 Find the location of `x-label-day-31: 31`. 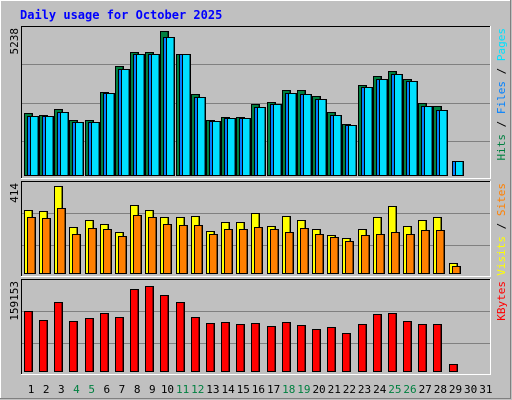

x-label-day-31: 31 is located at coordinates (485, 389).